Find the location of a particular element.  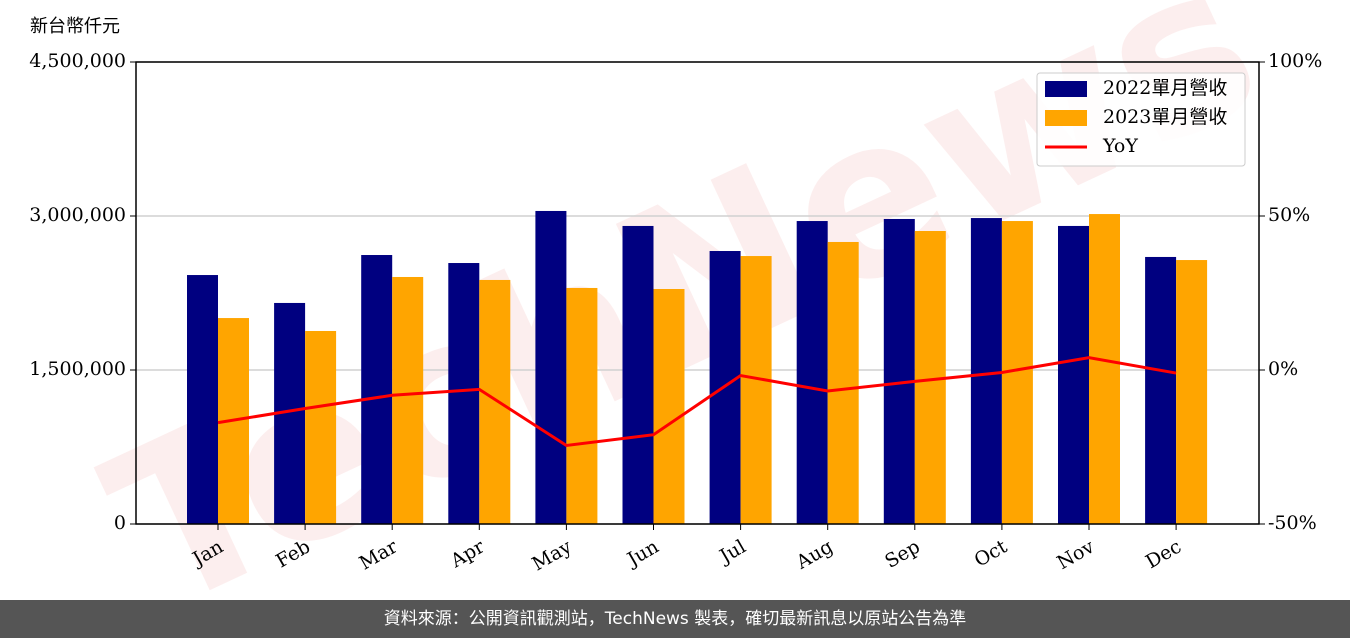

x-tick-label: Oct is located at coordinates (991, 553).